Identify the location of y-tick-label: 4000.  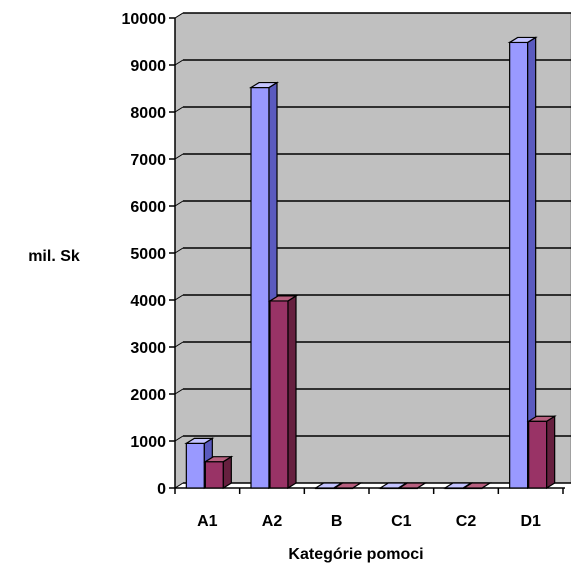
(148, 301).